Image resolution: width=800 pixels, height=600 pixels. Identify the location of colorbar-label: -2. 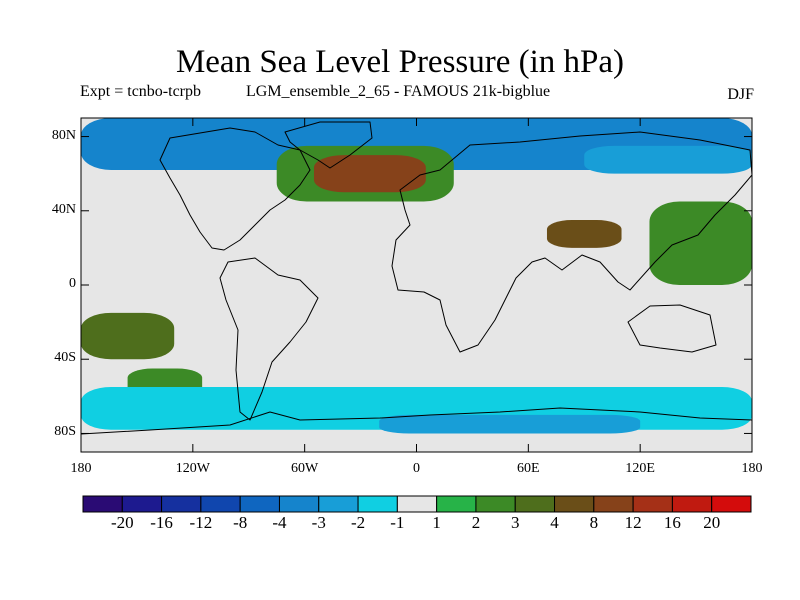
(358, 522).